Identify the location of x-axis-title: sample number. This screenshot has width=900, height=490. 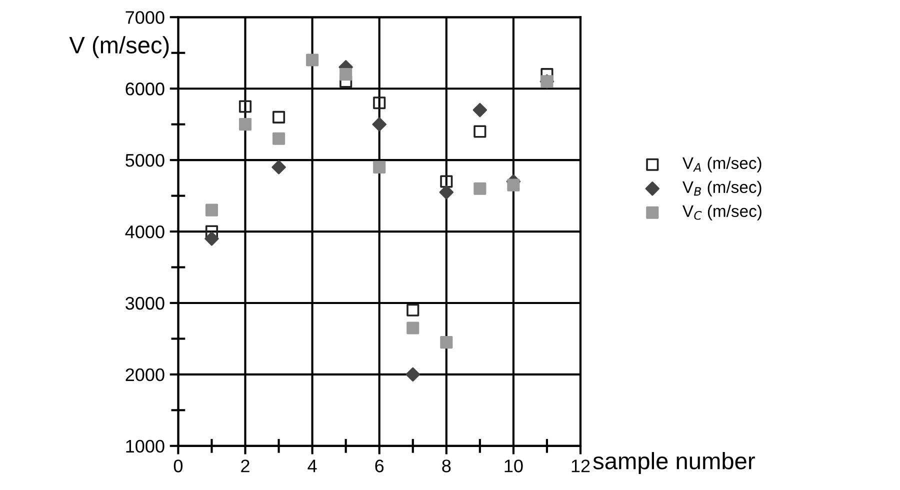
(674, 463).